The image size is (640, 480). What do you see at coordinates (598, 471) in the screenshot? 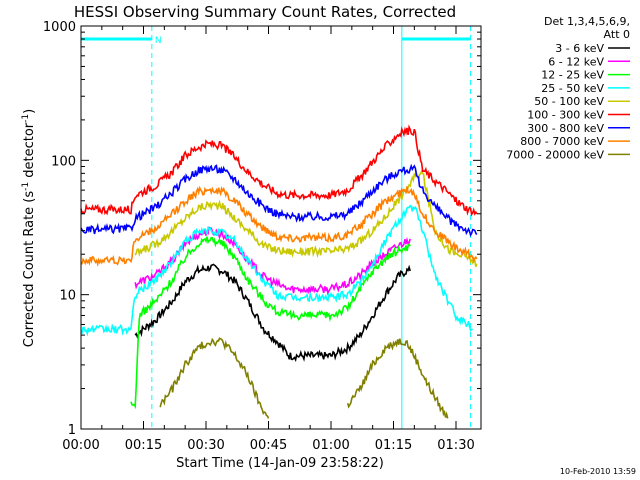
I see `footer-timestamp: 10-Feb-2010 13:59` at bounding box center [598, 471].